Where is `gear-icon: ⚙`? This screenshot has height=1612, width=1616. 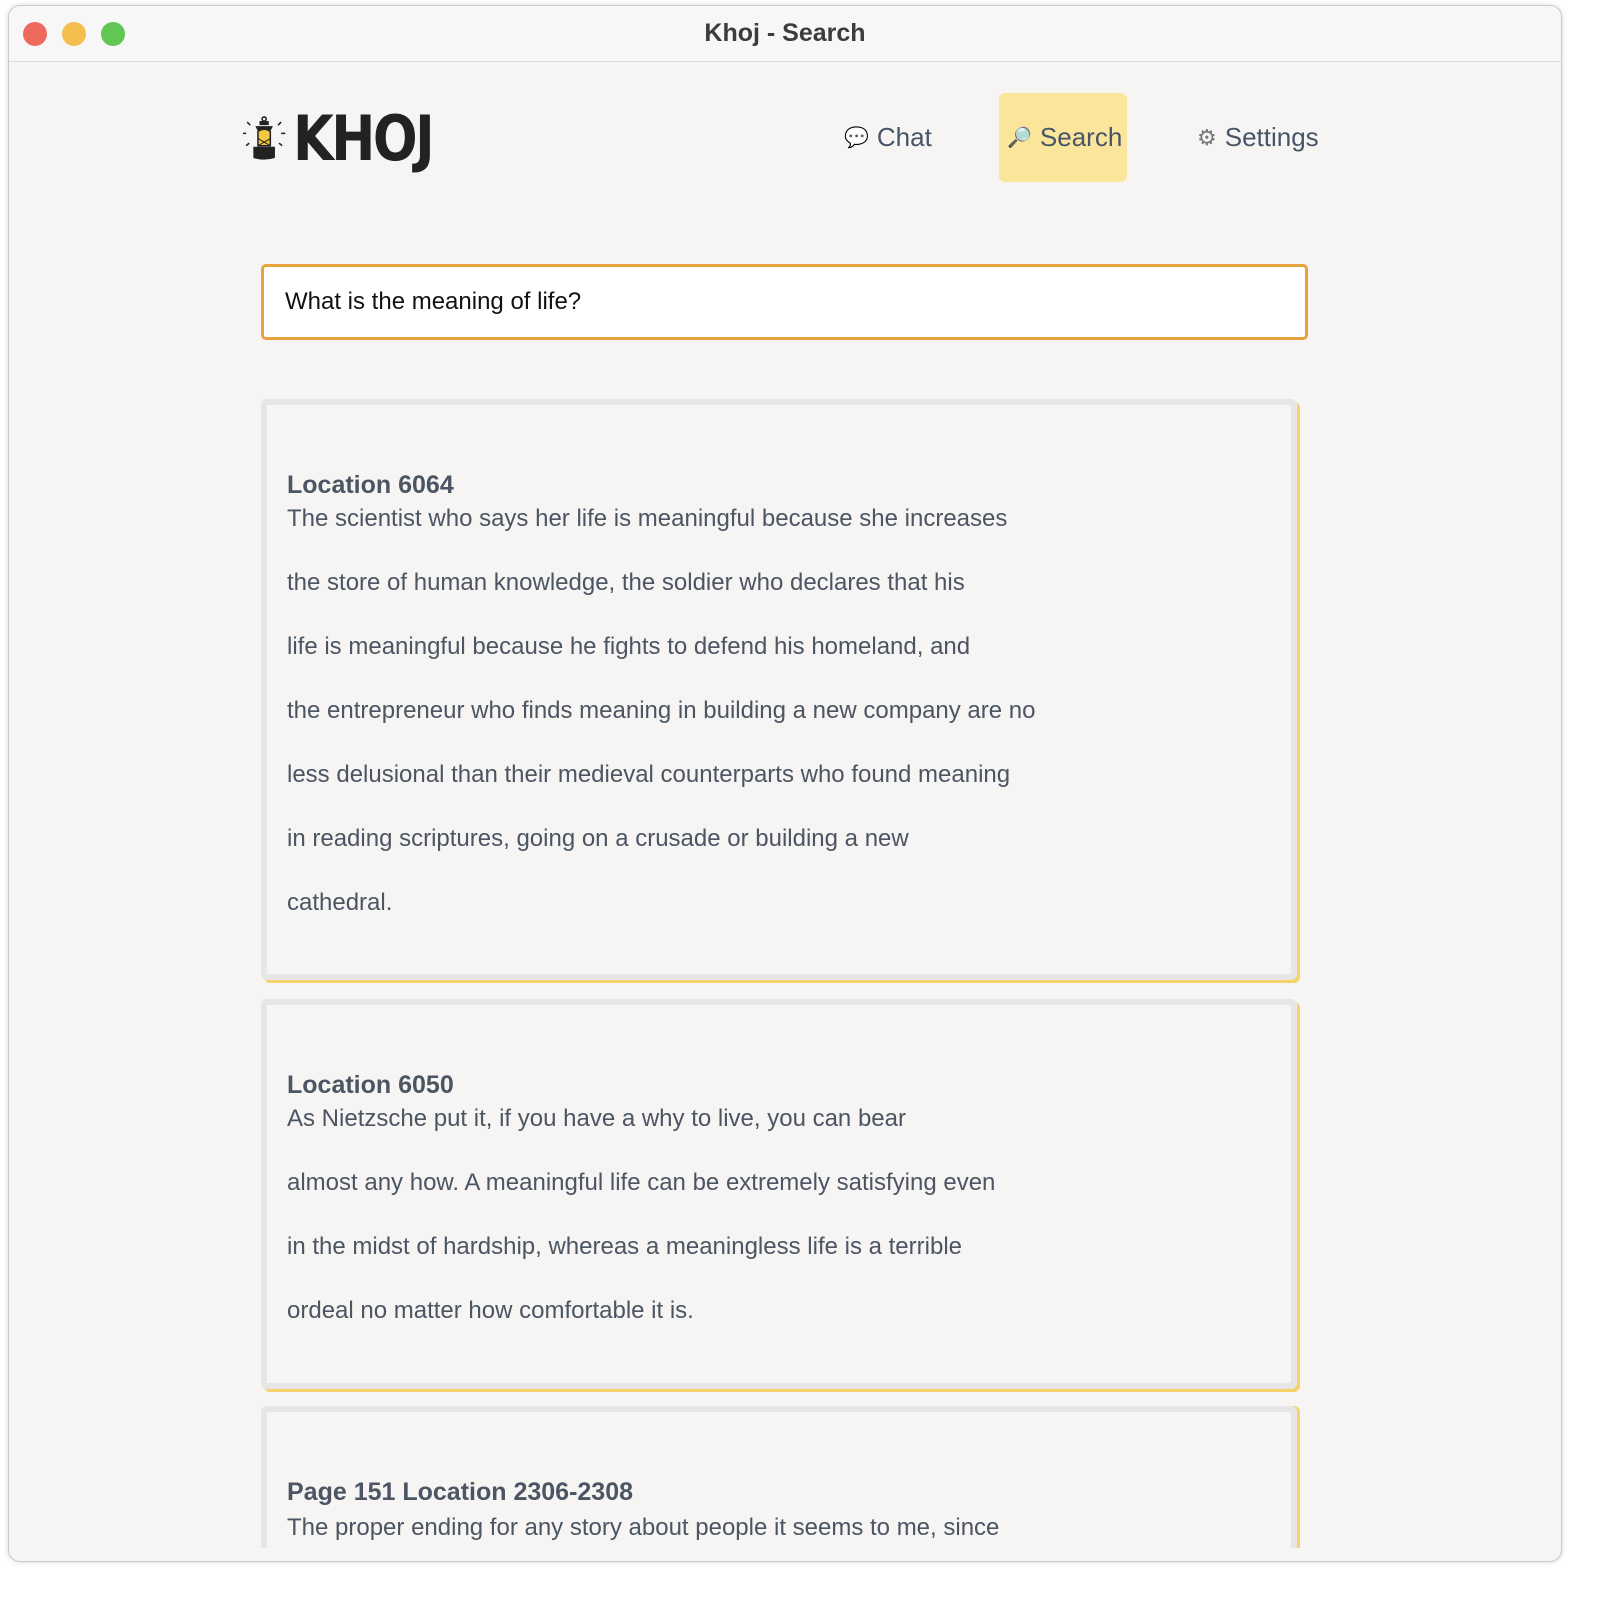 gear-icon: ⚙ is located at coordinates (1207, 137).